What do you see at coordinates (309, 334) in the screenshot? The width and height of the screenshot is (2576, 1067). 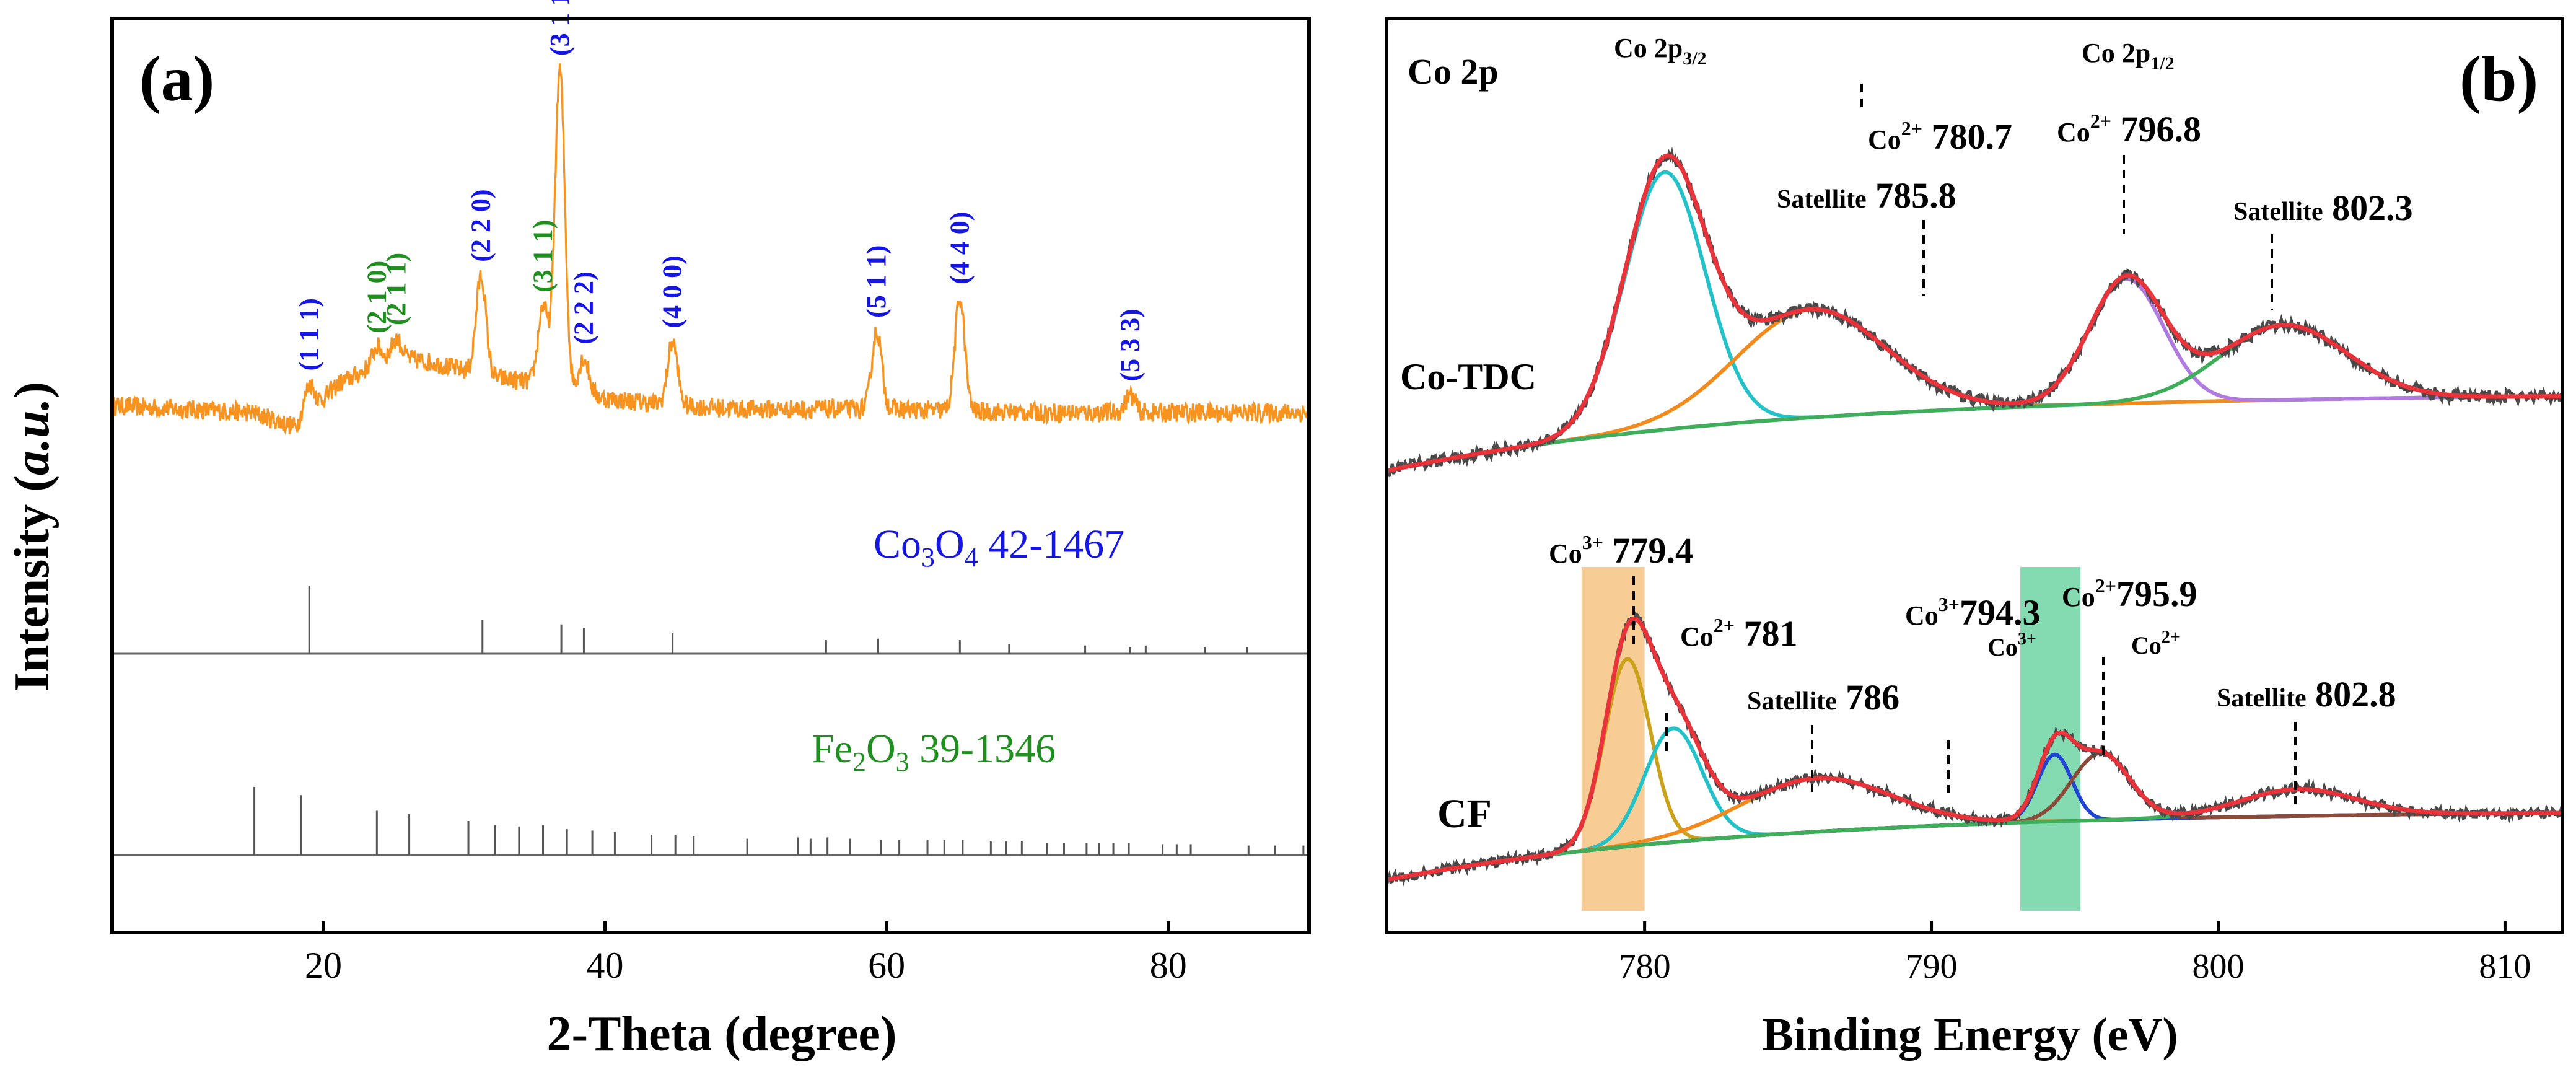 I see `panel-a-peak-label: (1 1 1)` at bounding box center [309, 334].